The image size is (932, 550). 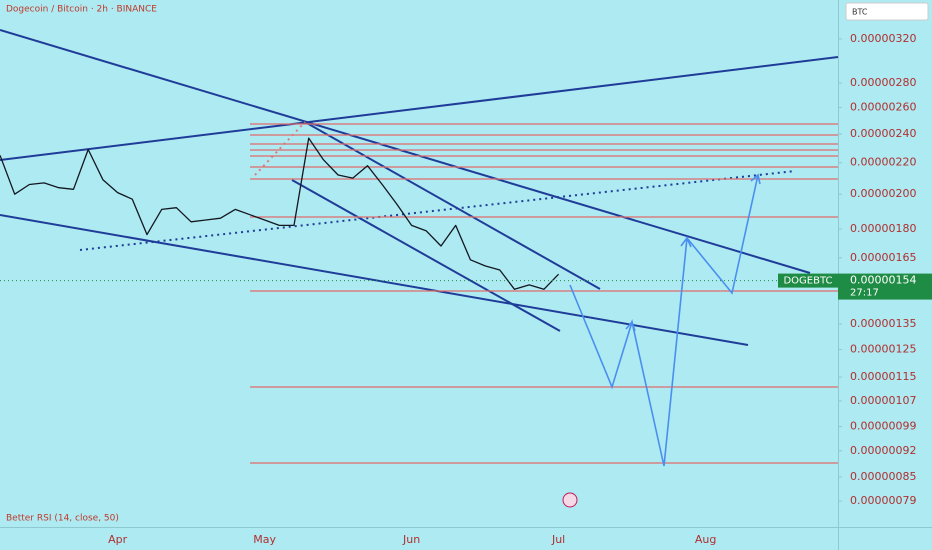 I want to click on price-label: 0.00000154, so click(x=883, y=280).